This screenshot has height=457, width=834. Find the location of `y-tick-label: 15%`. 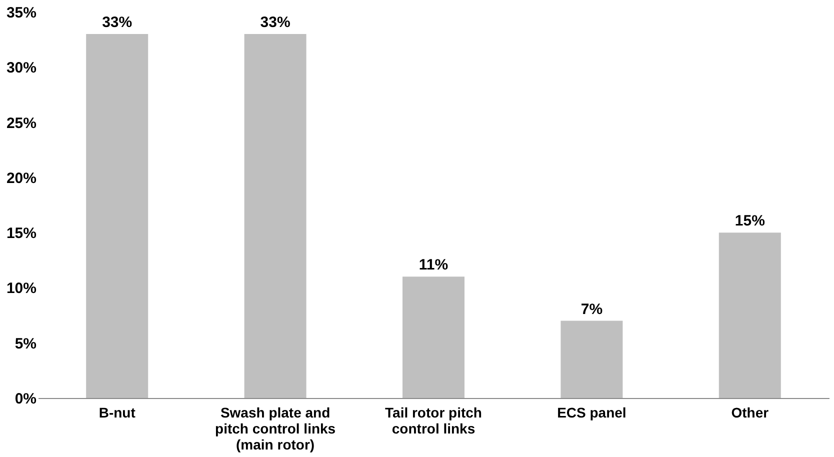

y-tick-label: 15% is located at coordinates (21, 233).